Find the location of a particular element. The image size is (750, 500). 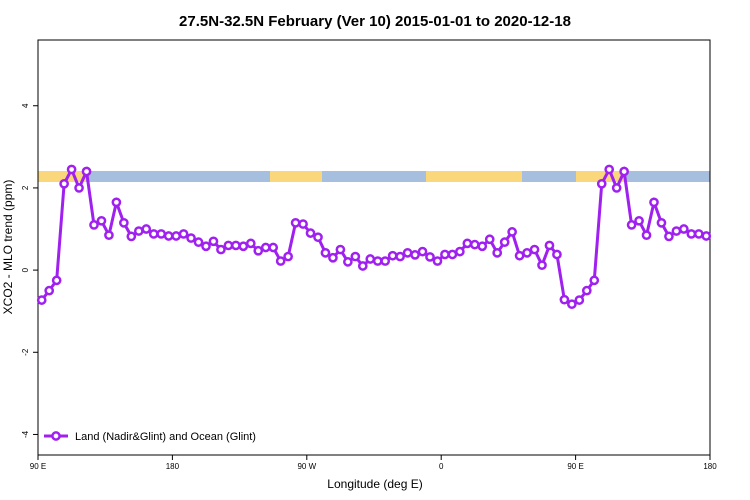

y-tick-label: -4 is located at coordinates (25, 434).